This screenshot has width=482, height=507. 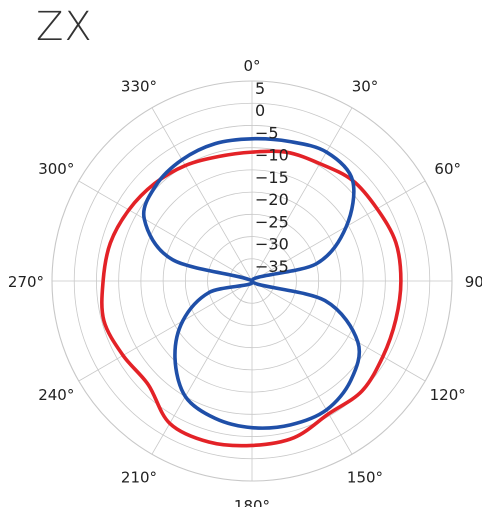 I want to click on angle-tick-label: 0°, so click(x=251, y=66).